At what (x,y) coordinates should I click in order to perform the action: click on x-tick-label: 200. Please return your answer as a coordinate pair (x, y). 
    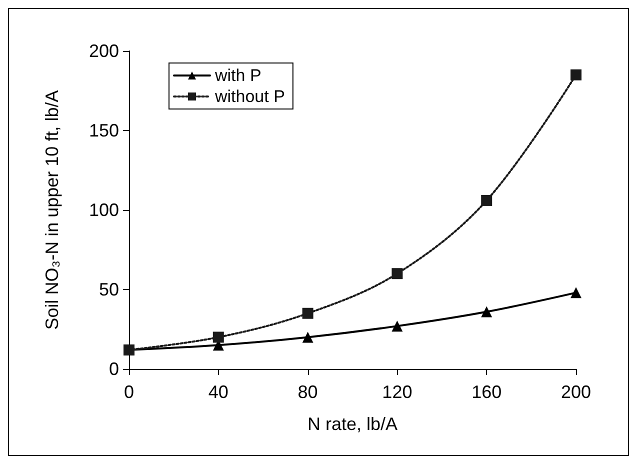
    Looking at the image, I should click on (576, 392).